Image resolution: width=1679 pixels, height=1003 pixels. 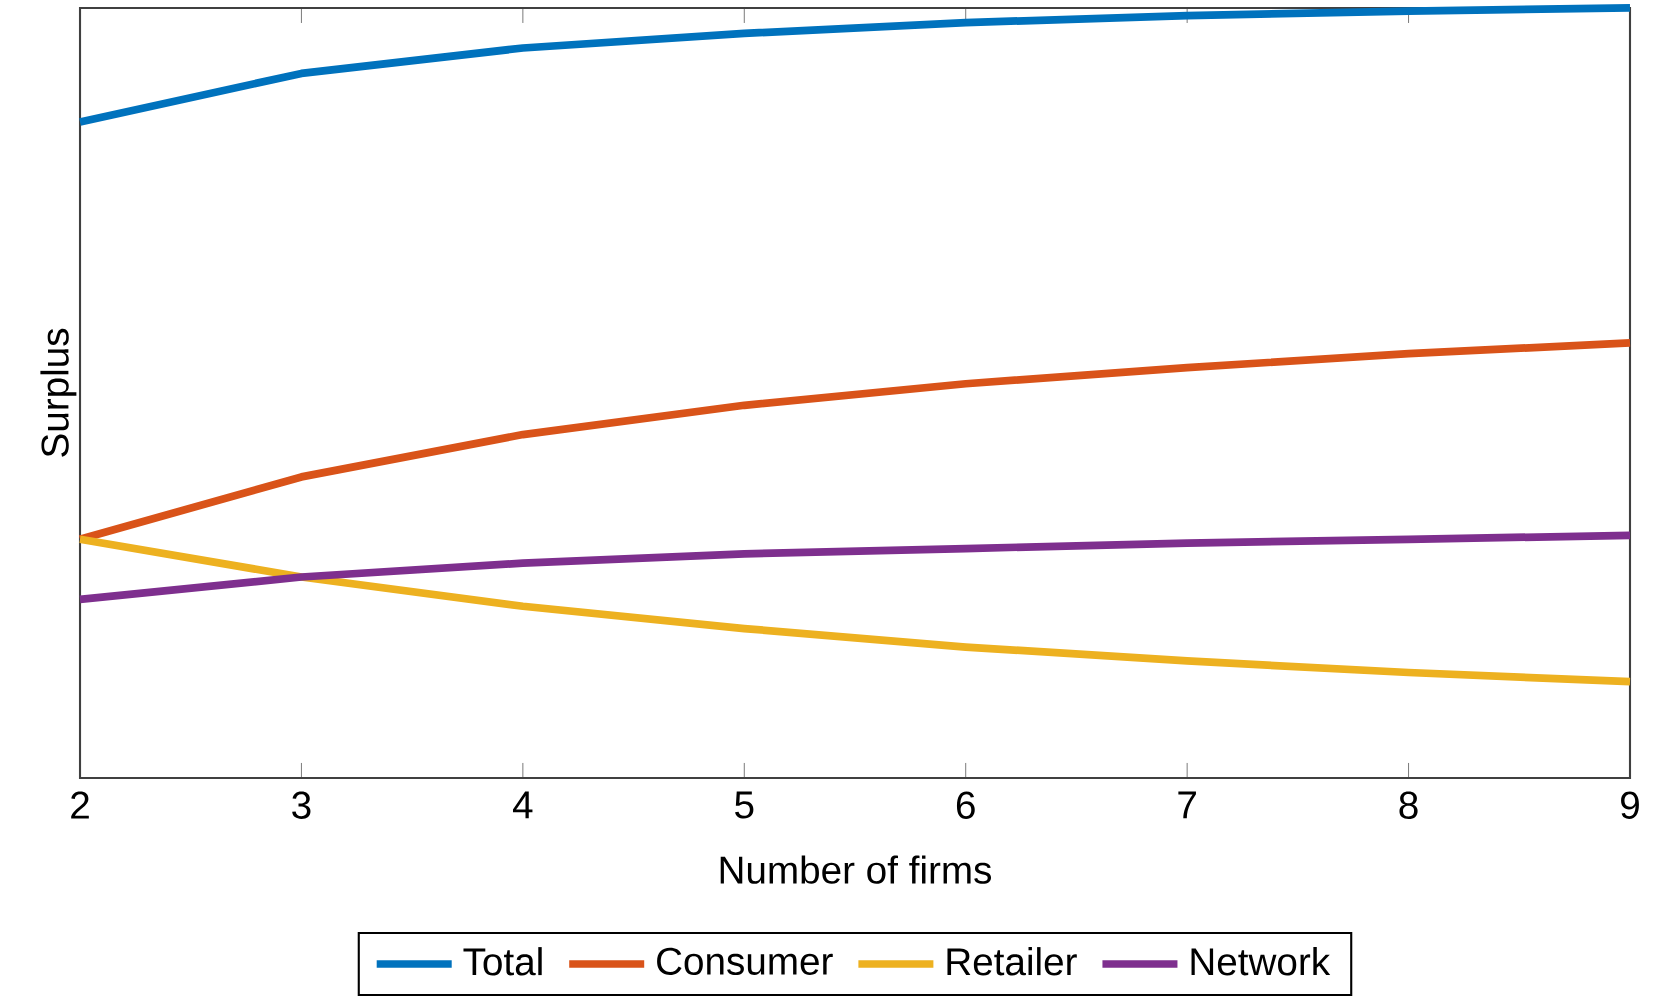 What do you see at coordinates (522, 805) in the screenshot?
I see `x-tick-label: 4` at bounding box center [522, 805].